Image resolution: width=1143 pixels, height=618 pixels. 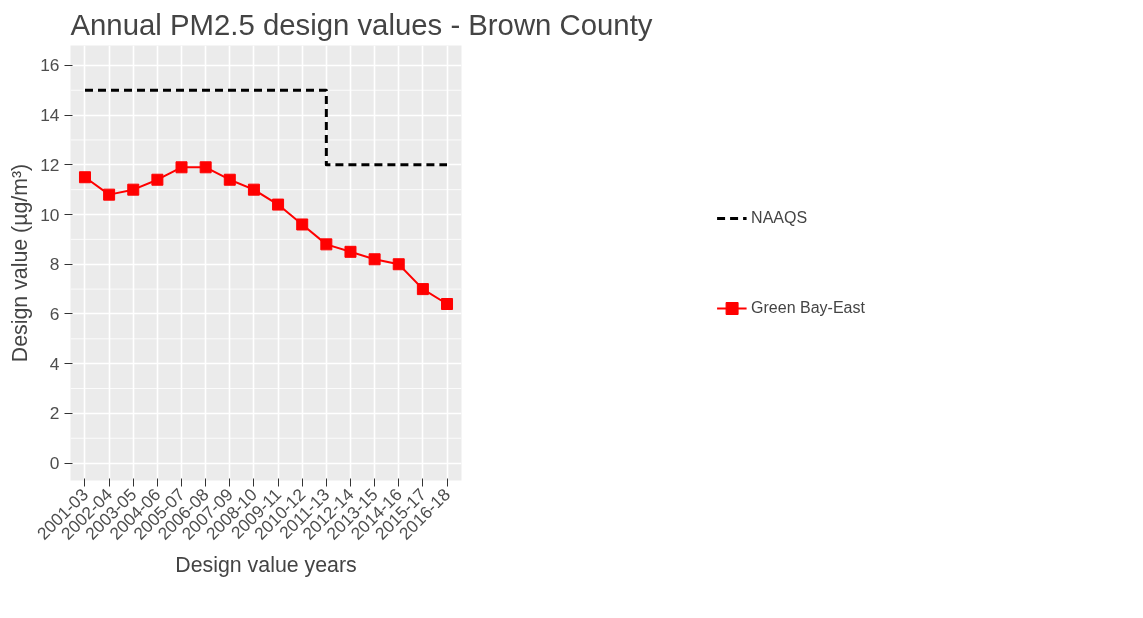 What do you see at coordinates (50, 214) in the screenshot?
I see `y-tick-label: 10` at bounding box center [50, 214].